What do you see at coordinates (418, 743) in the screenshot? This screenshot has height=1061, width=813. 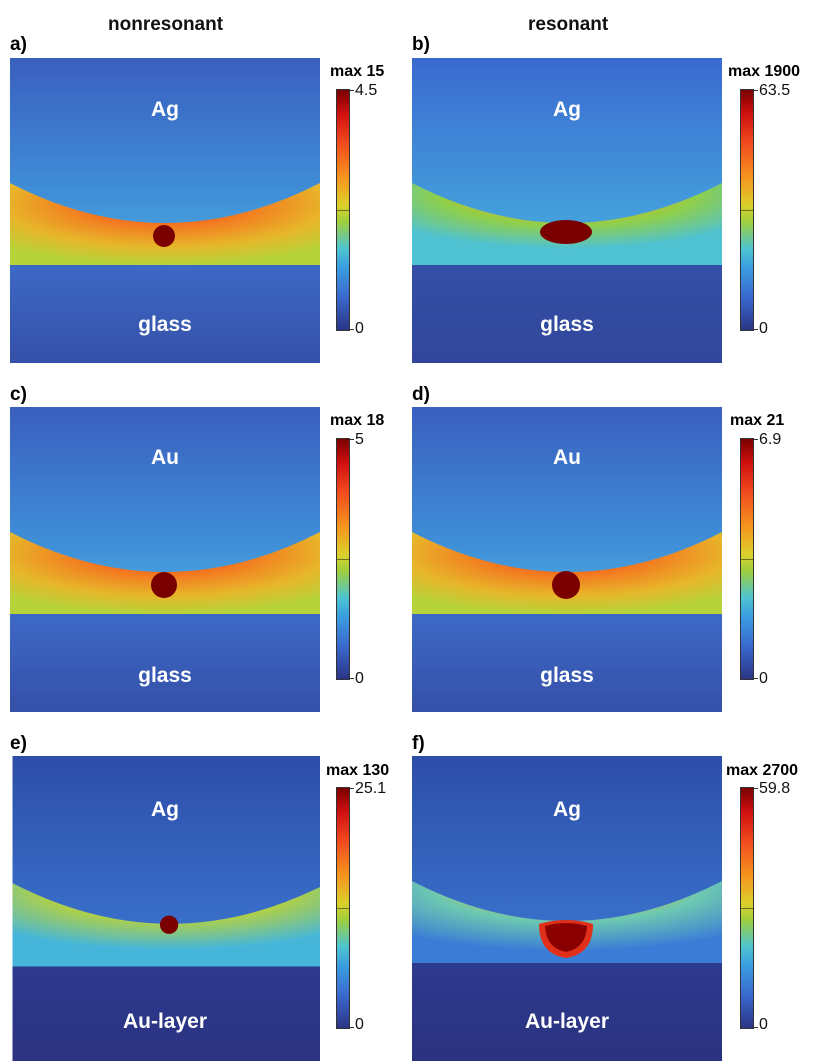 I see `panel-label: f)` at bounding box center [418, 743].